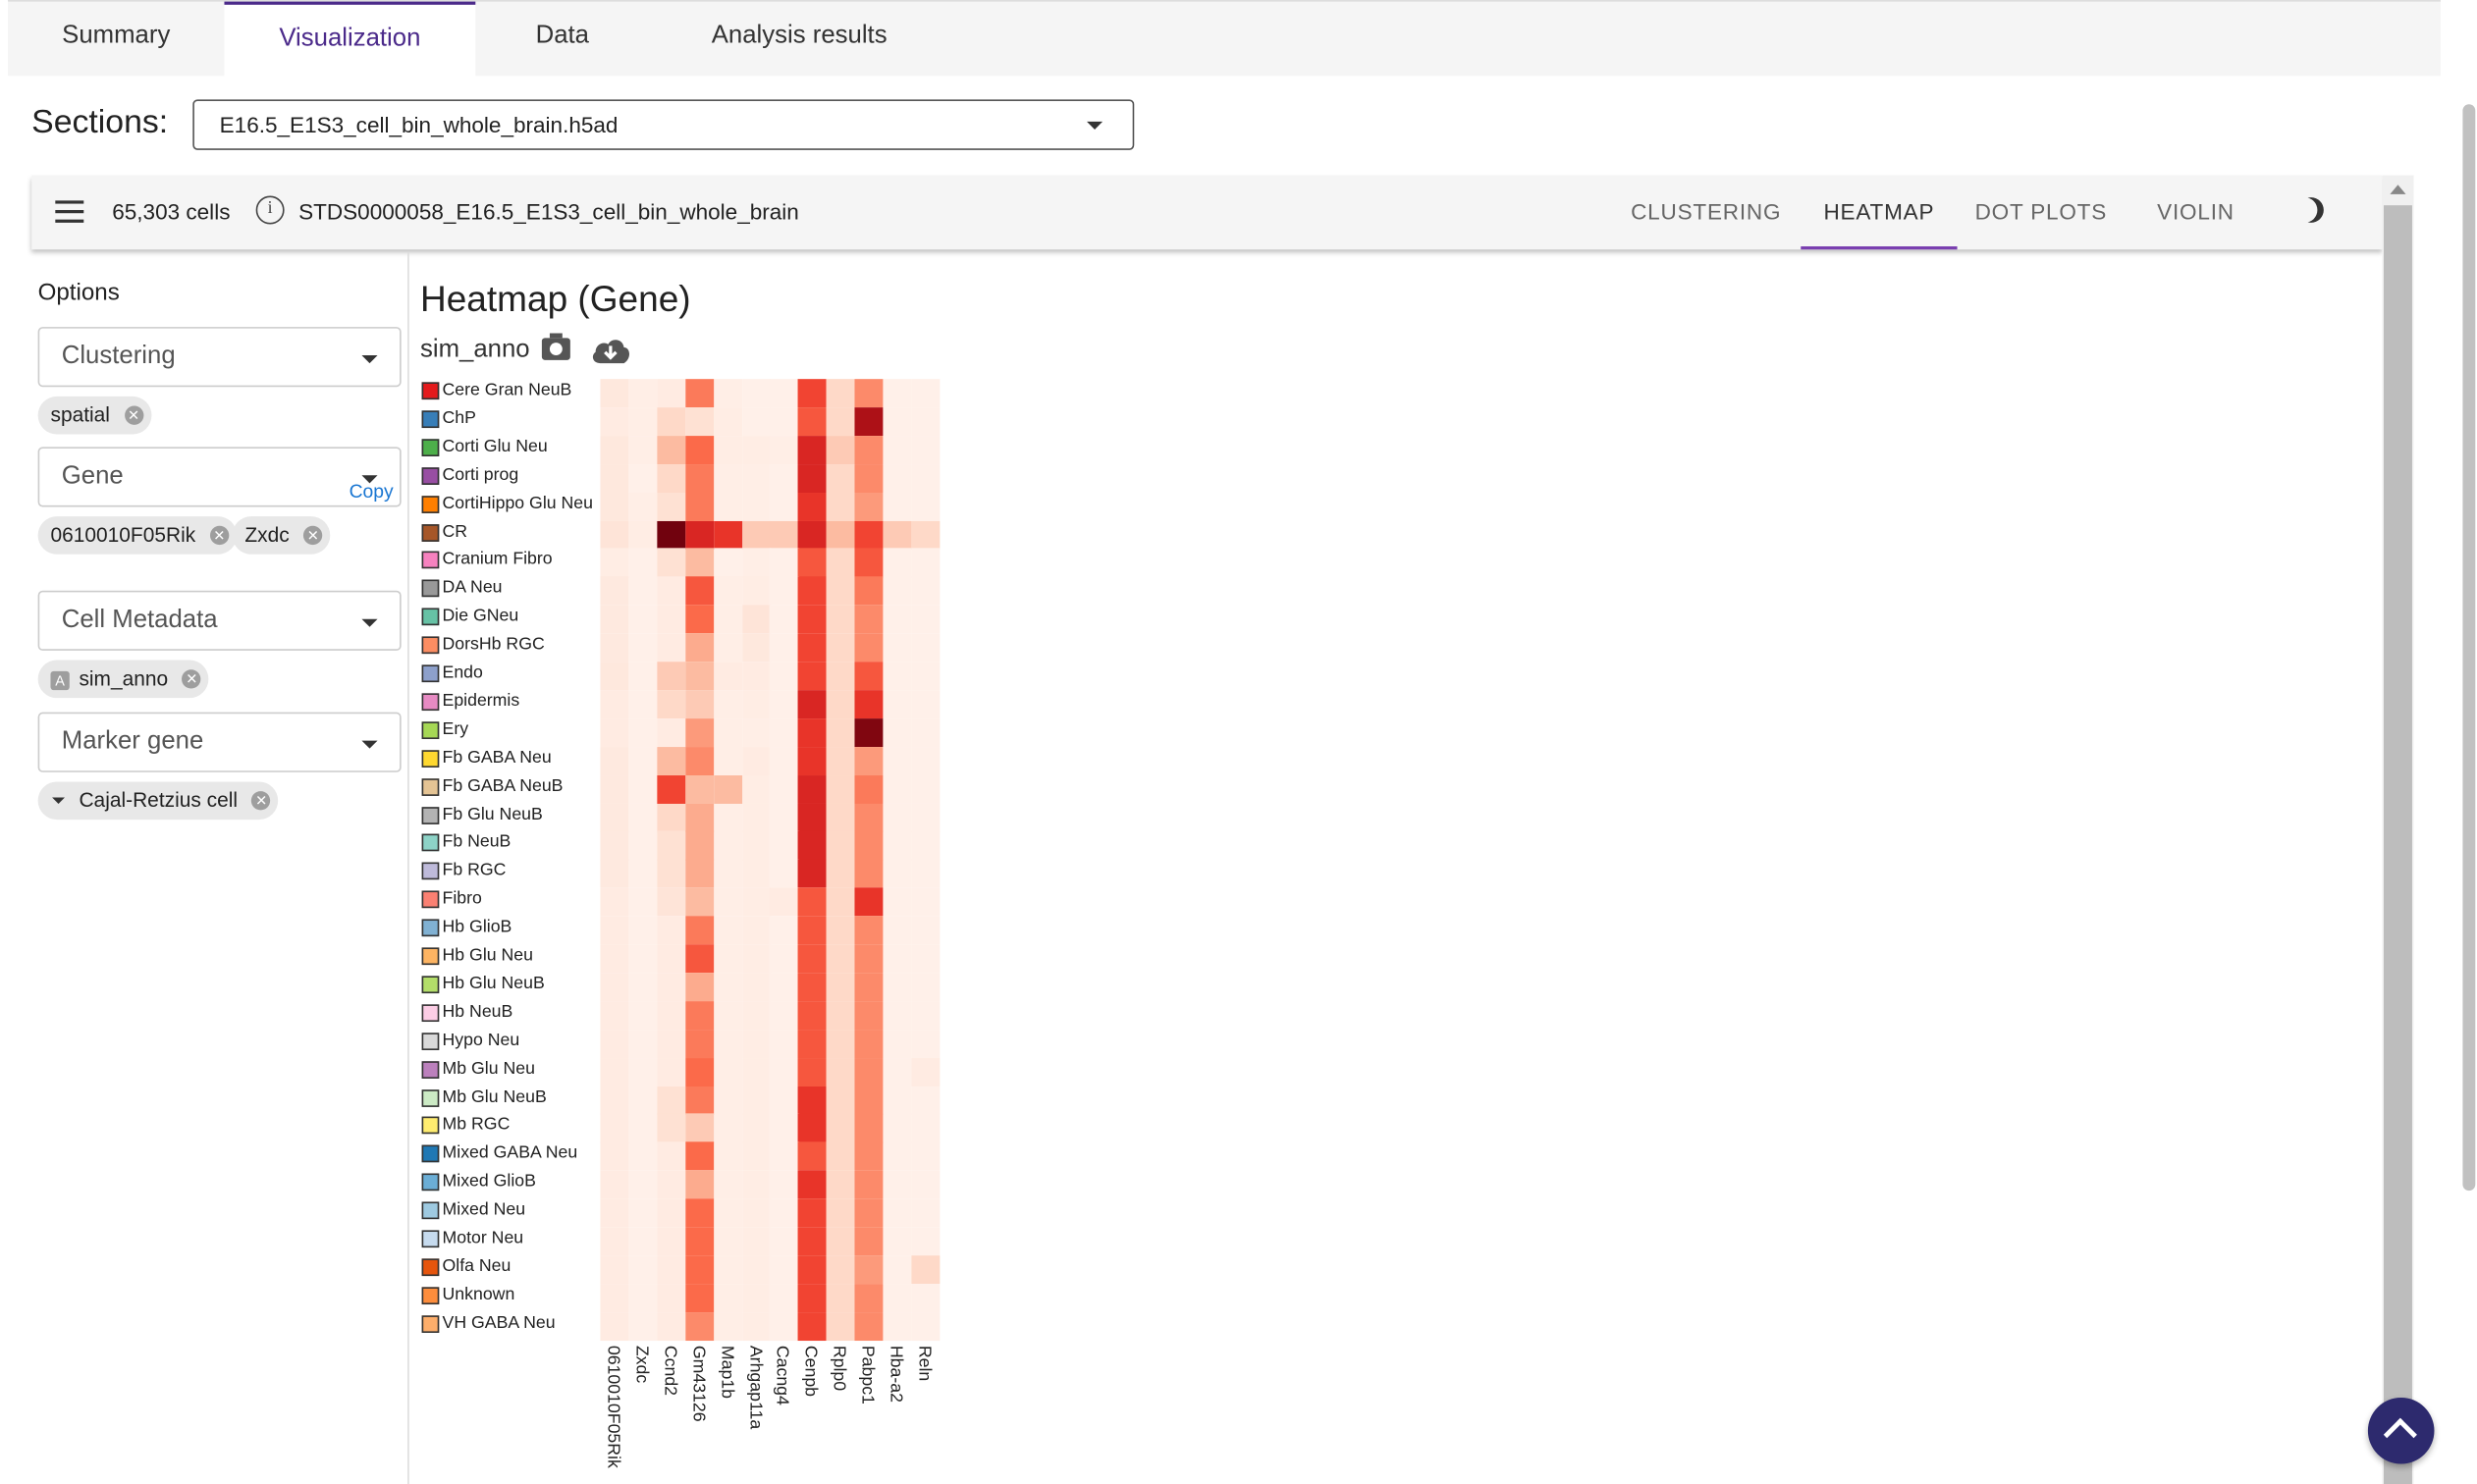 The width and height of the screenshot is (2477, 1484). I want to click on gene-select: Gene Copy, so click(219, 477).